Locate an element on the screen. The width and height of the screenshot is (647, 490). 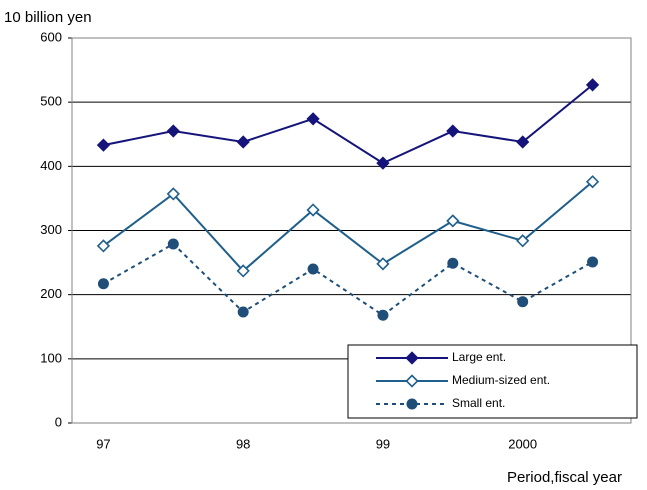
y-tick-label: 600 is located at coordinates (51, 36).